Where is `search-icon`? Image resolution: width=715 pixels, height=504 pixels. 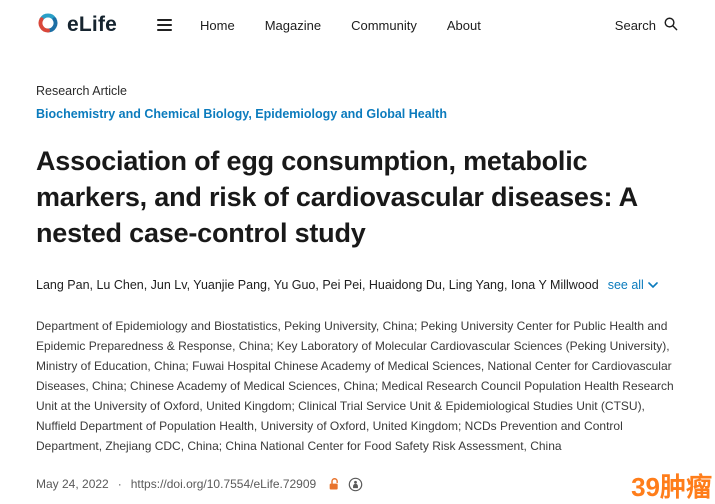
search-icon is located at coordinates (671, 25).